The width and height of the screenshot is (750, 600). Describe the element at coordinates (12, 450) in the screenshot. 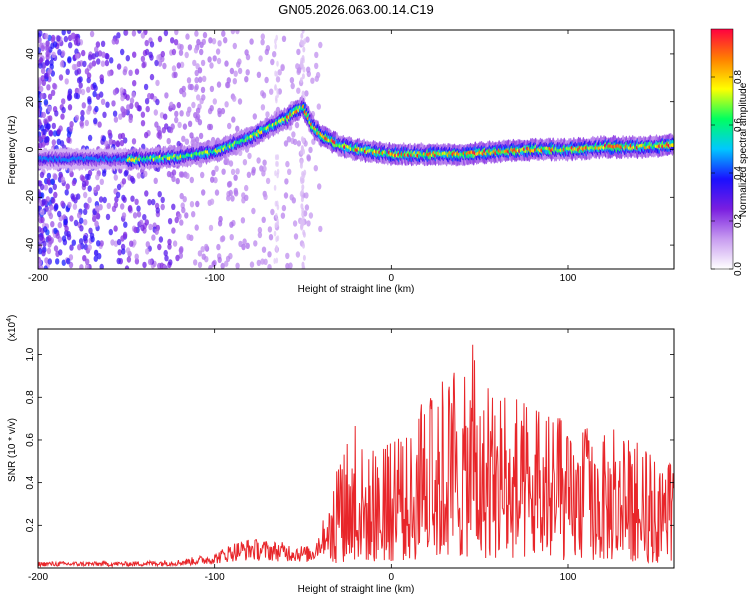

I see `snr-y-label: SNR (10 * v/v)` at that location.